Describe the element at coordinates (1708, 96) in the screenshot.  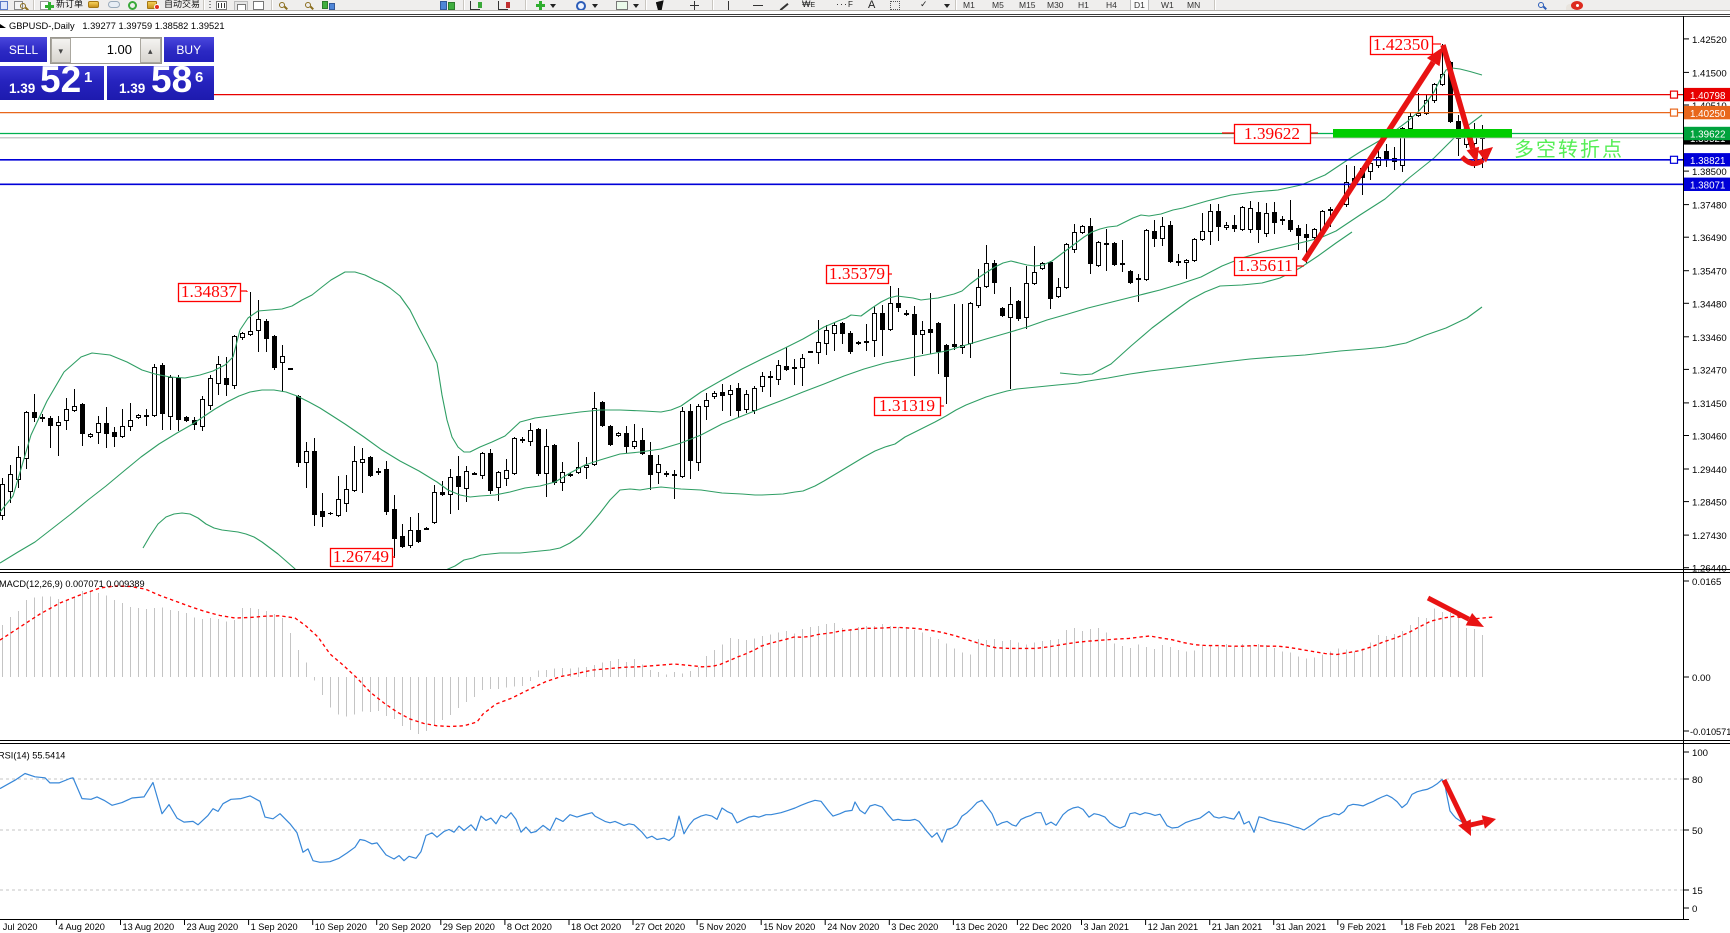
I see `svg-text: 1.40798` at that location.